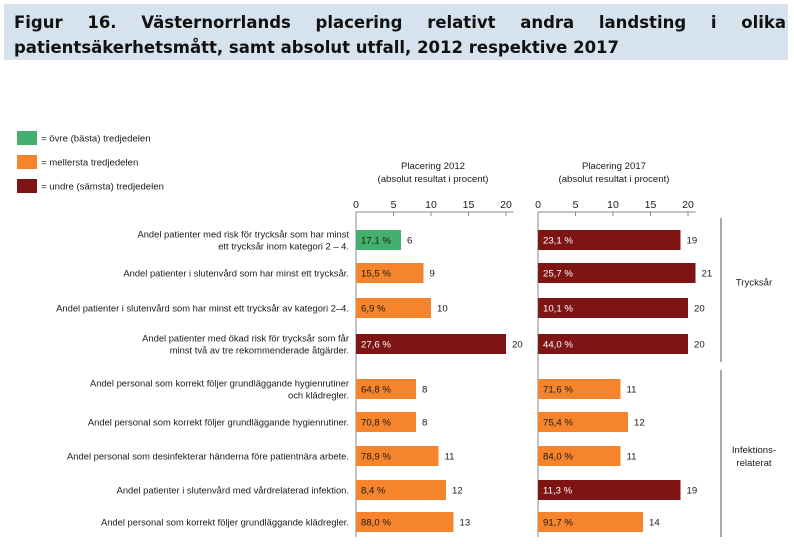 The width and height of the screenshot is (794, 544). Describe the element at coordinates (376, 457) in the screenshot. I see `bar-value-label: 78,9 %` at that location.